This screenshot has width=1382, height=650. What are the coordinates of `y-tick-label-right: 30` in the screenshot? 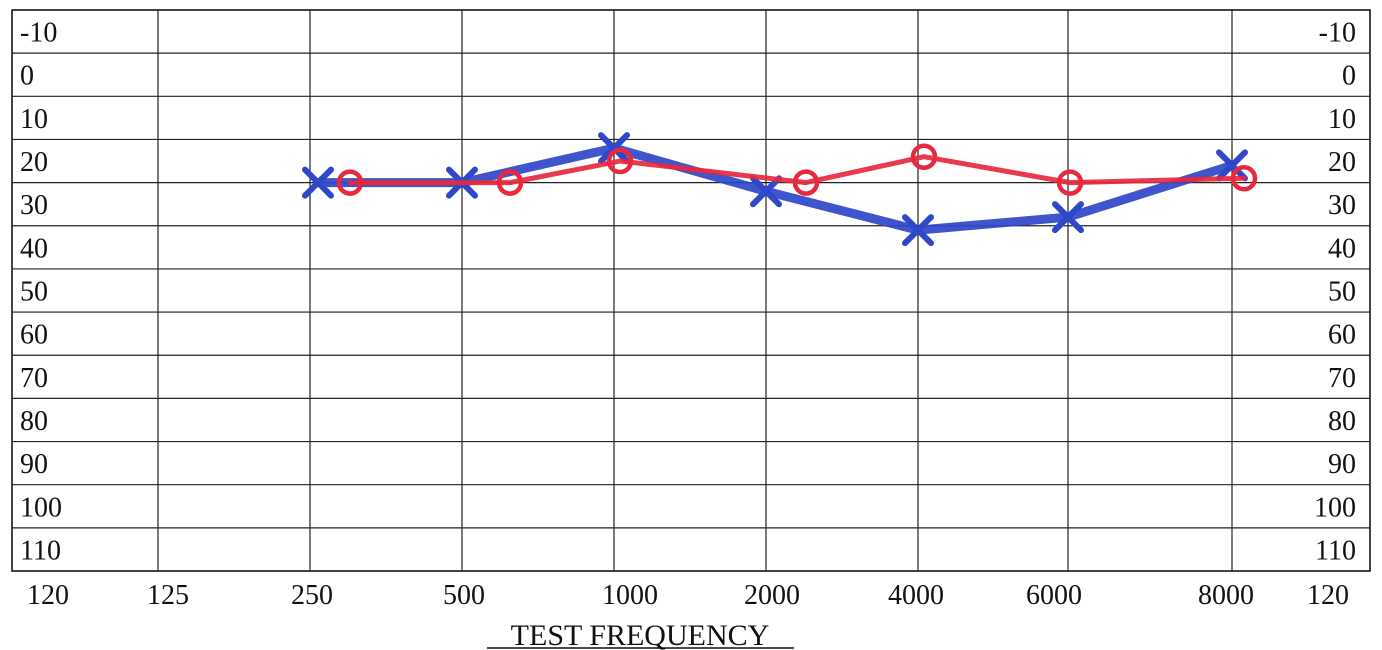 It's located at (1342, 205).